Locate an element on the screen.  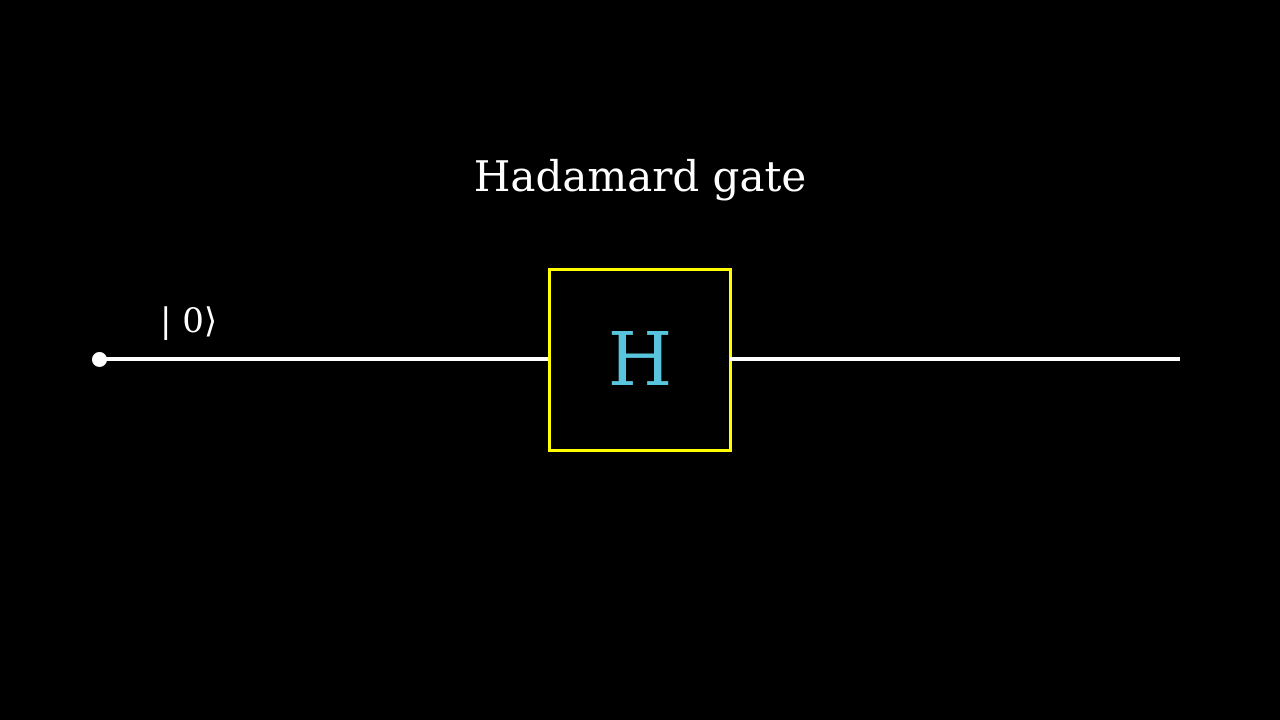
diagram-title: Hadamard gate is located at coordinates (640, 176).